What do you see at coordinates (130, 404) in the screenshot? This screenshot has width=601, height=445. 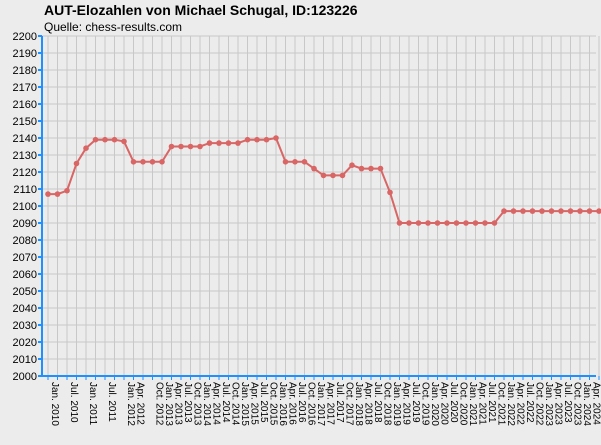 I see `x-tick-label: Jan. 2012` at bounding box center [130, 404].